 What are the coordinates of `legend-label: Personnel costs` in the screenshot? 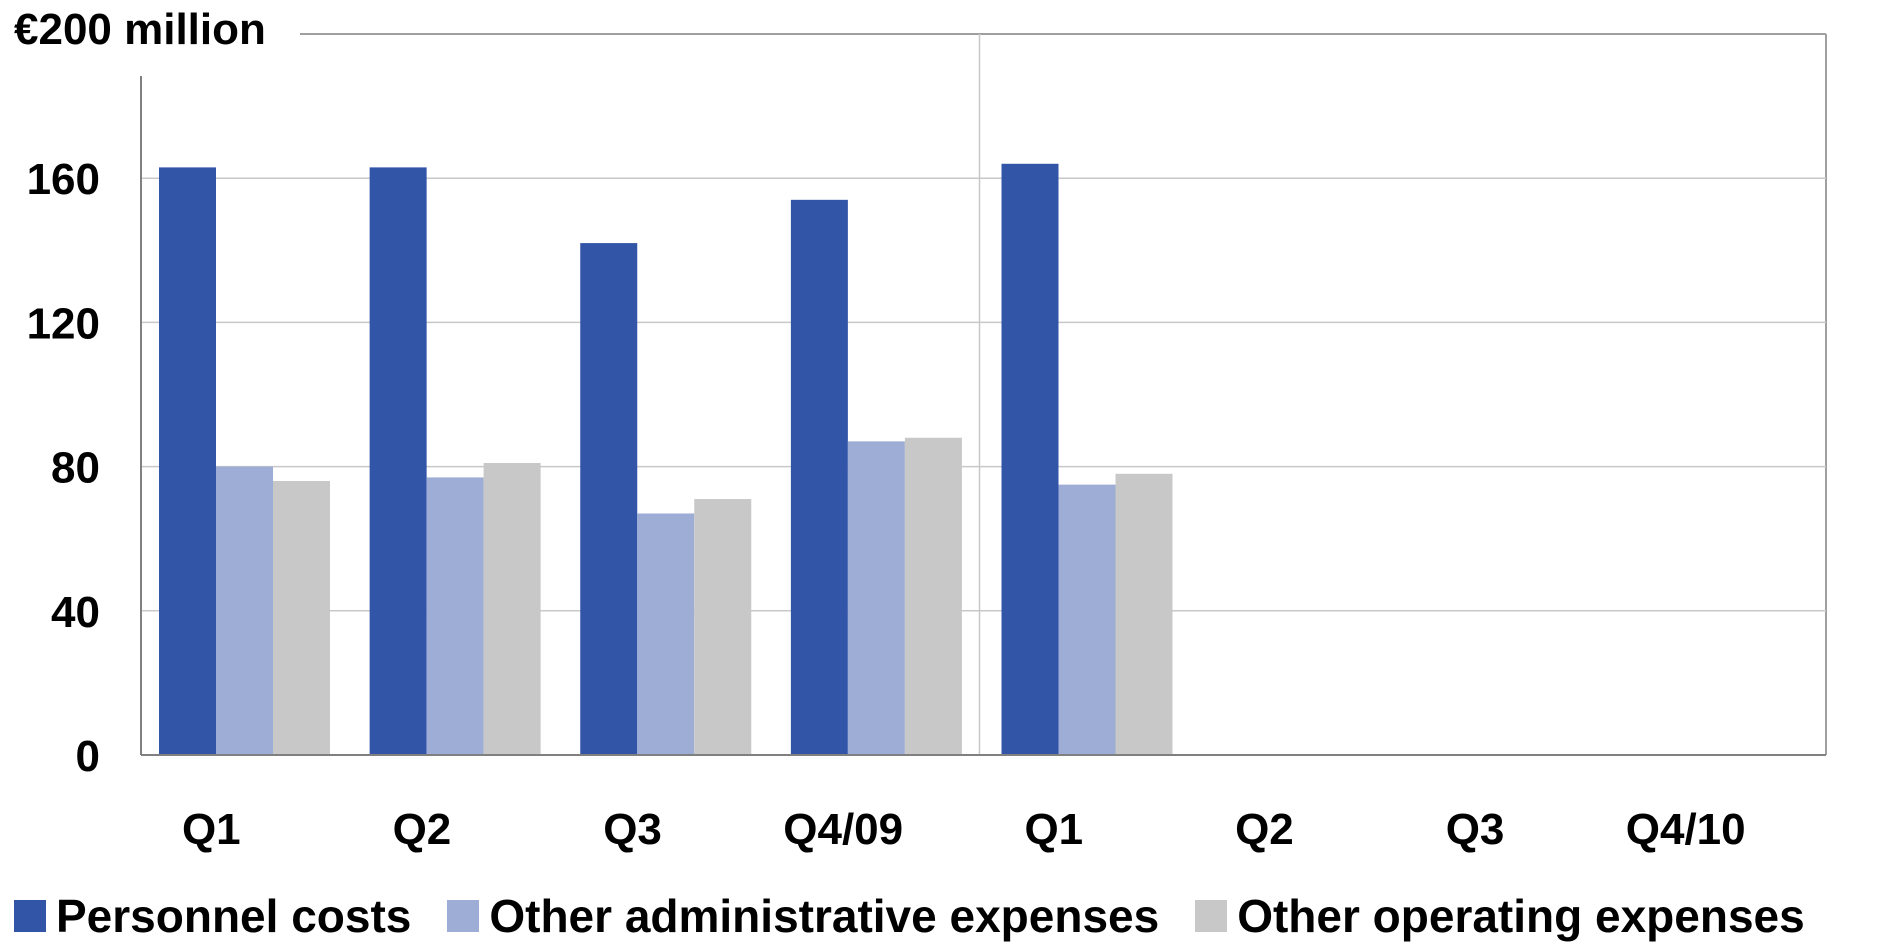 It's located at (234, 916).